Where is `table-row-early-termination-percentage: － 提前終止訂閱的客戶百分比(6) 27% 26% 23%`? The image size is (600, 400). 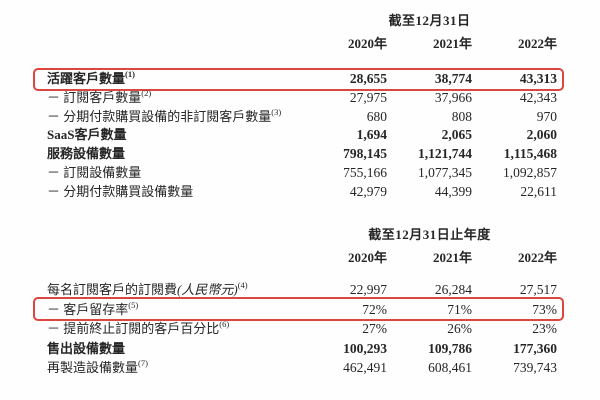
table-row-early-termination-percentage: － 提前終止訂閱的客戶百分比(6) 27% 26% 23% is located at coordinates (302, 329).